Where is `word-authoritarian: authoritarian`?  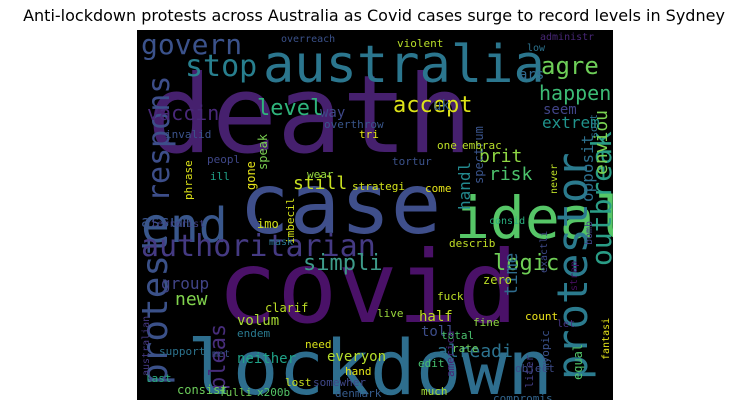
word-authoritarian: authoritarian is located at coordinates (258, 246).